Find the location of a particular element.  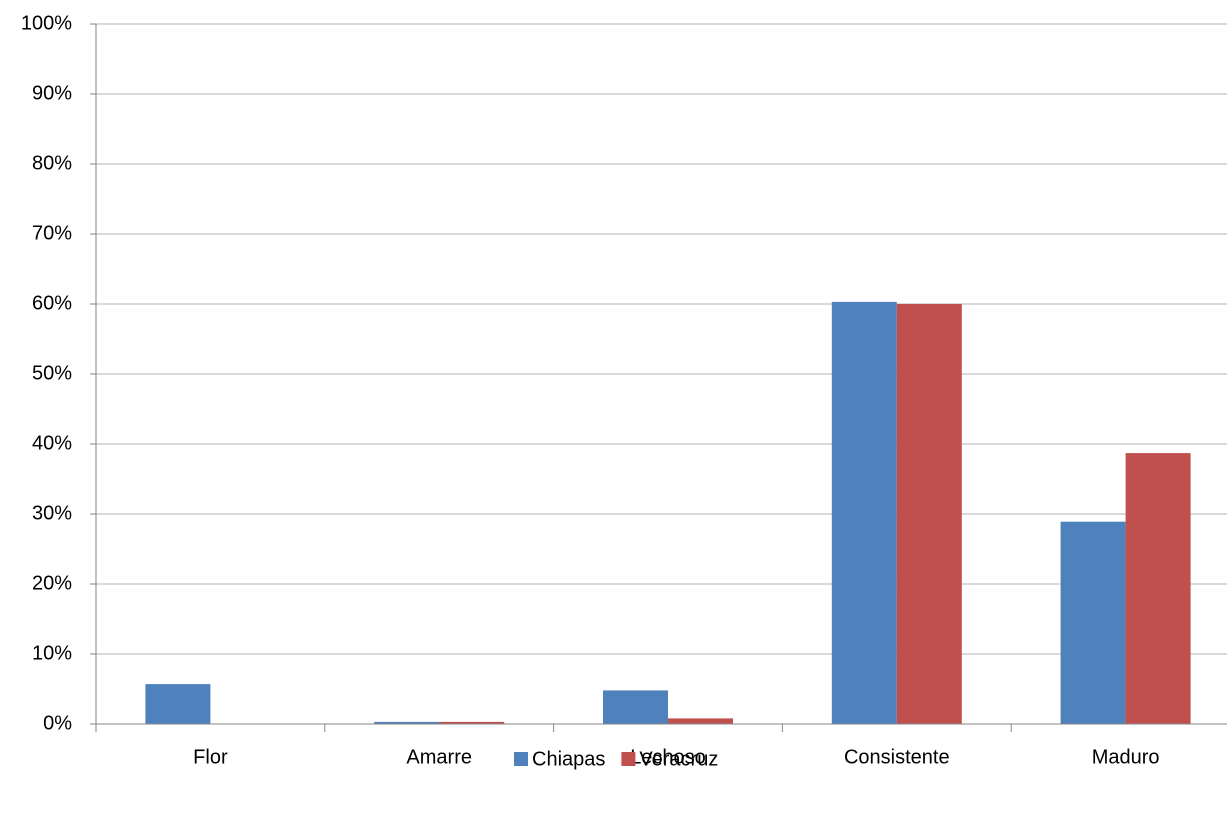

y-tick-label: 60% is located at coordinates (52, 303).